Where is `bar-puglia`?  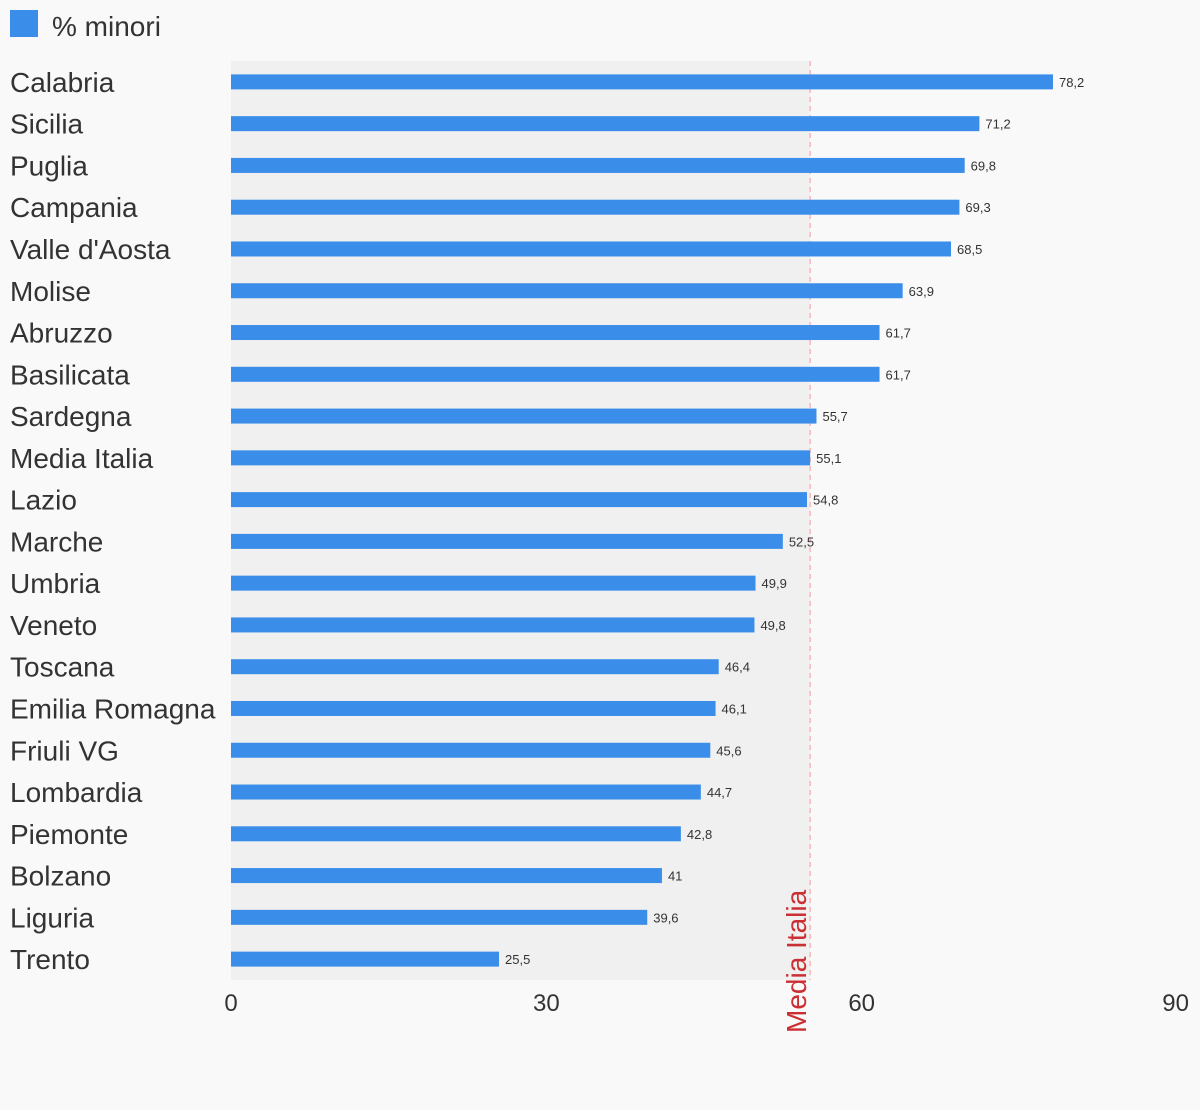 bar-puglia is located at coordinates (598, 165).